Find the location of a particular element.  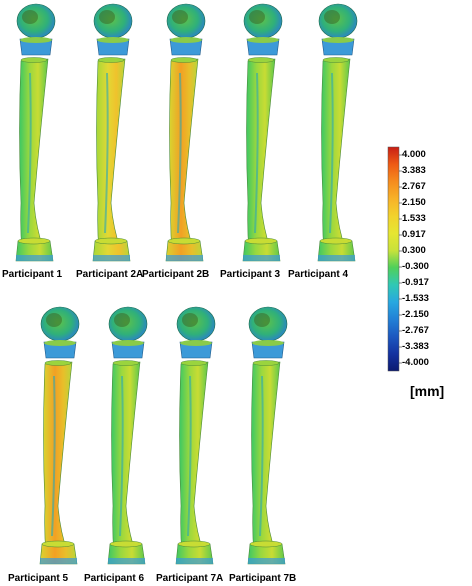

colorbar-tick-label: -3.383 is located at coordinates (415, 346).